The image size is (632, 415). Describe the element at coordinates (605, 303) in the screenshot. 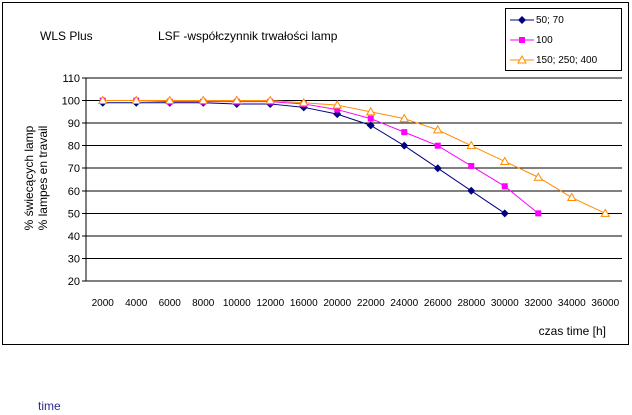

I see `x-tick-label-15: 36000` at that location.